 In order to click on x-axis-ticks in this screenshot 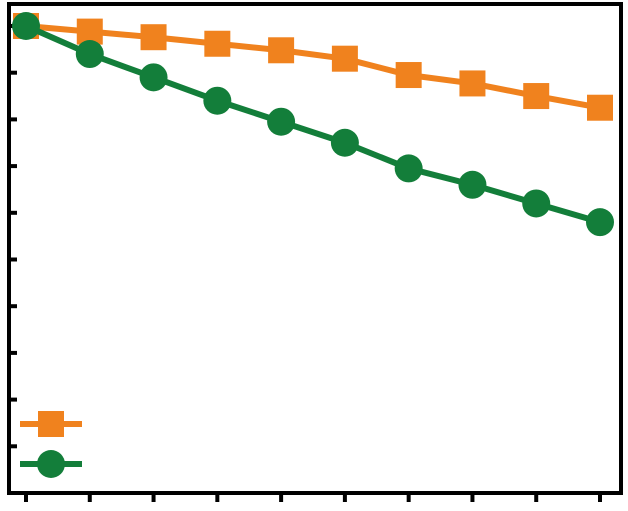, I will do `click(313, 497)`.